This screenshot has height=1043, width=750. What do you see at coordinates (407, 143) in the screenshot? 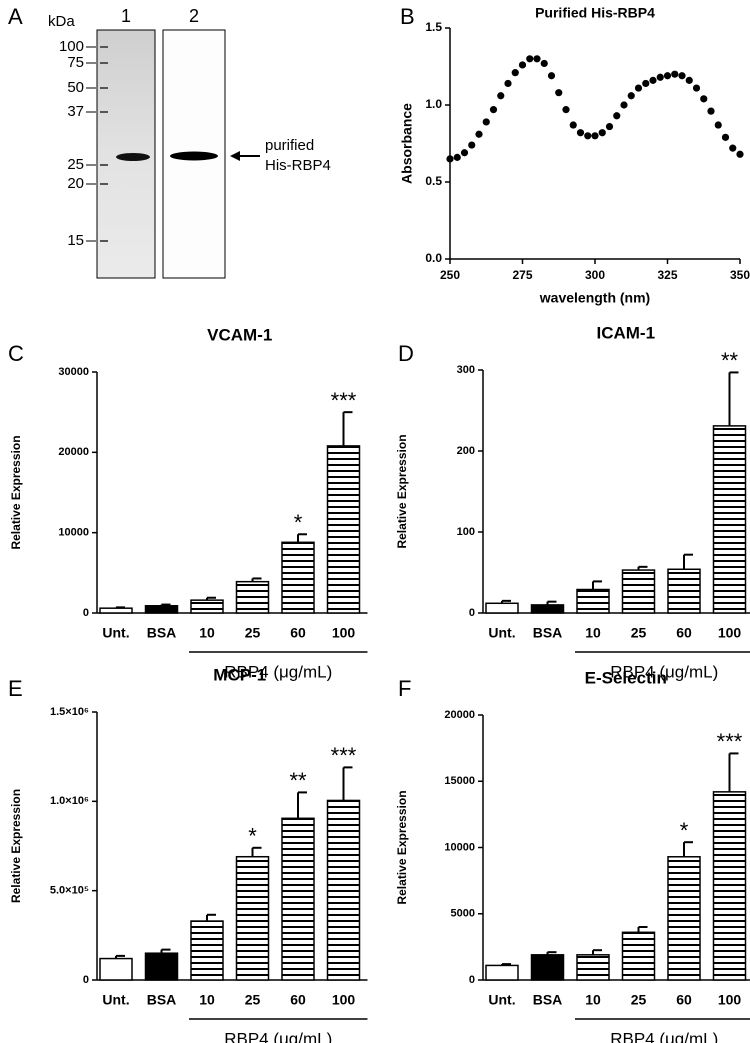
I see `y-axis-label: Absorbance` at bounding box center [407, 143].